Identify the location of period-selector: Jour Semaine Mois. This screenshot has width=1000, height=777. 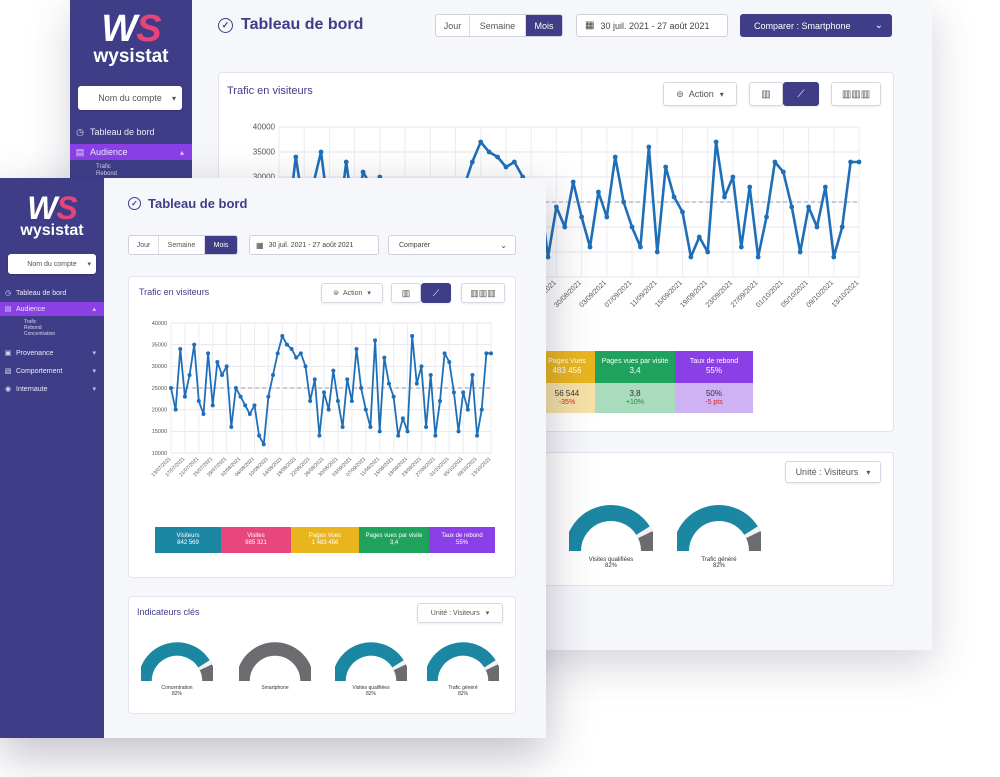
(183, 245).